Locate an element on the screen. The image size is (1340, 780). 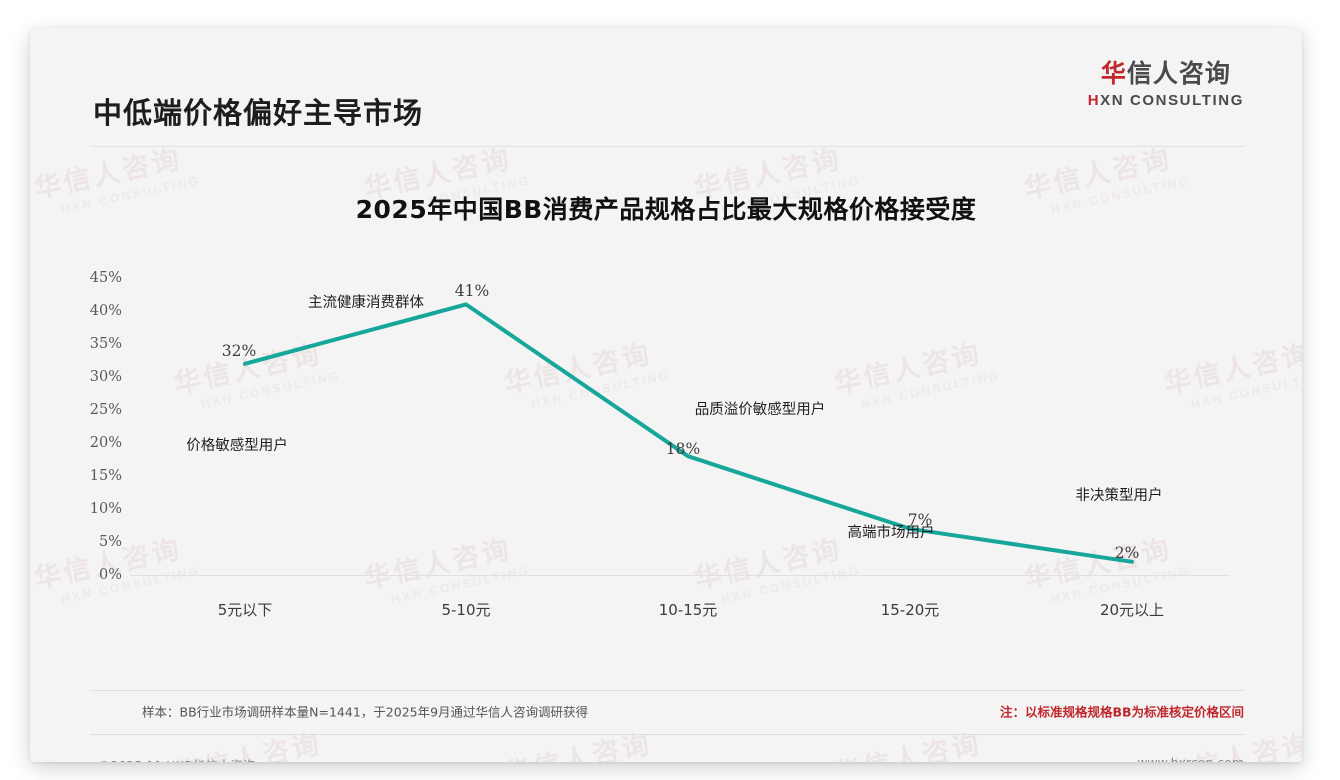
chart-title: 2025年中国BB消费产品规格占比最大规格价格接受度 is located at coordinates (666, 209).